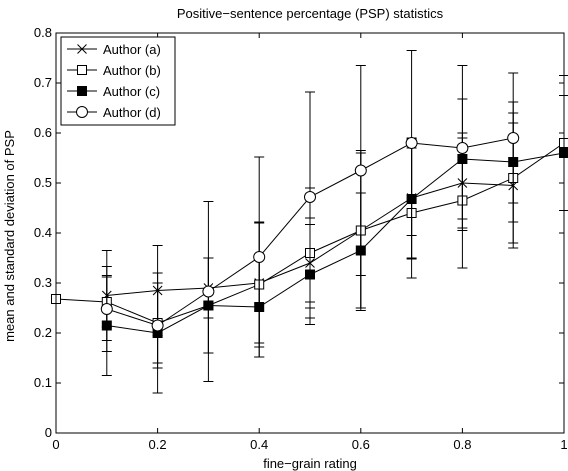 Image resolution: width=568 pixels, height=471 pixels. Describe the element at coordinates (259, 444) in the screenshot. I see `x-tick-label: 0.4` at that location.